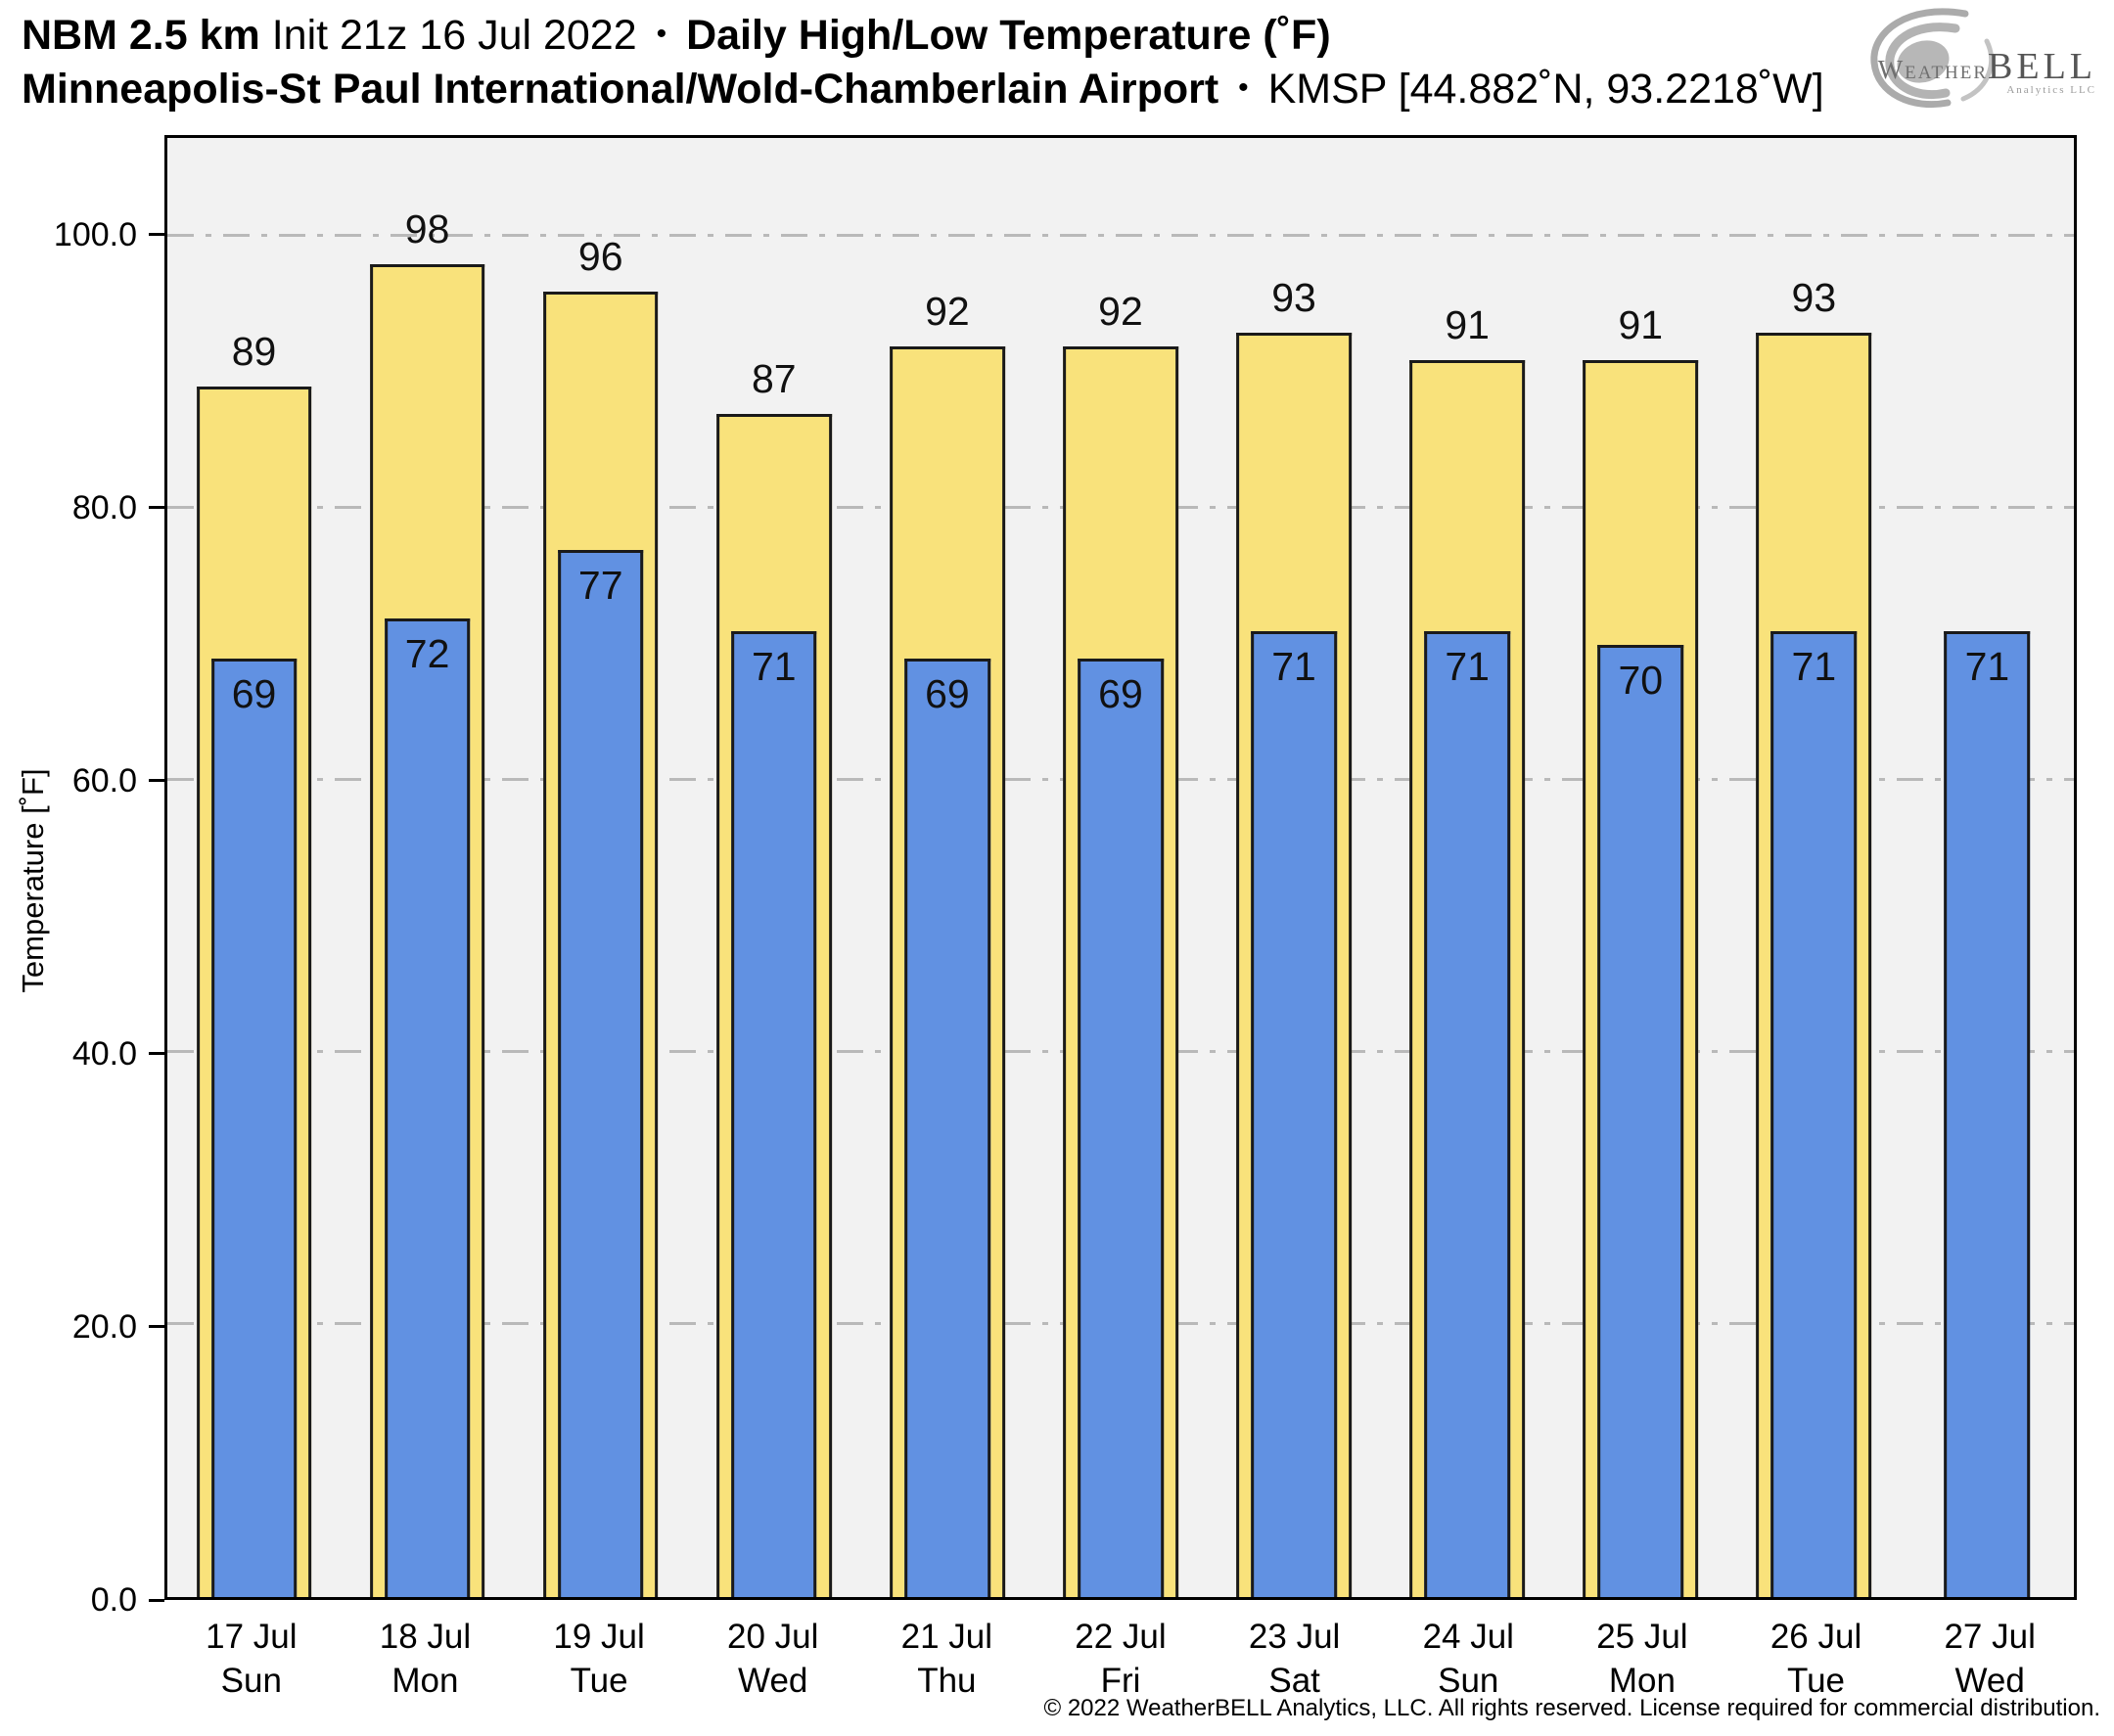  What do you see at coordinates (428, 1107) in the screenshot?
I see `low-bar: 72` at bounding box center [428, 1107].